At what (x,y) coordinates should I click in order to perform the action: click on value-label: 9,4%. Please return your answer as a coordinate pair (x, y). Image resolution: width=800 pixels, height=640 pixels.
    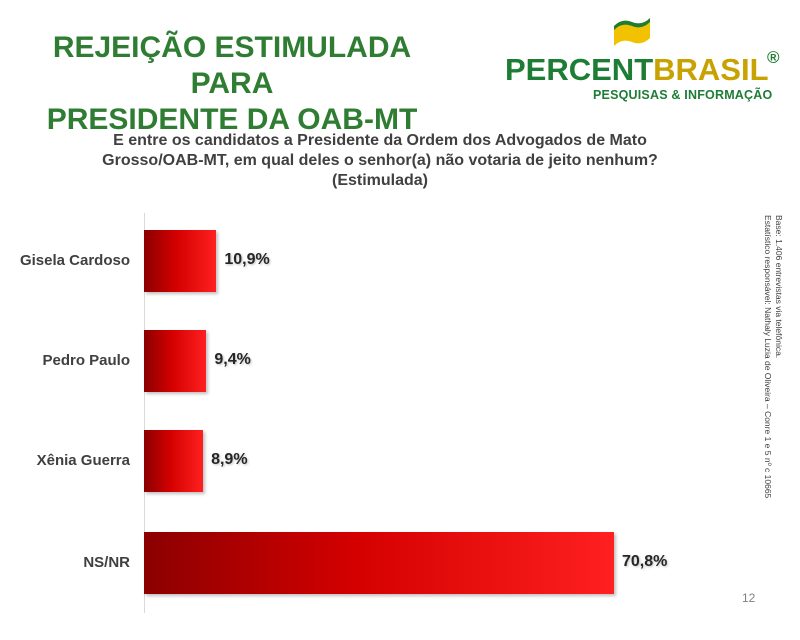
    Looking at the image, I should click on (232, 359).